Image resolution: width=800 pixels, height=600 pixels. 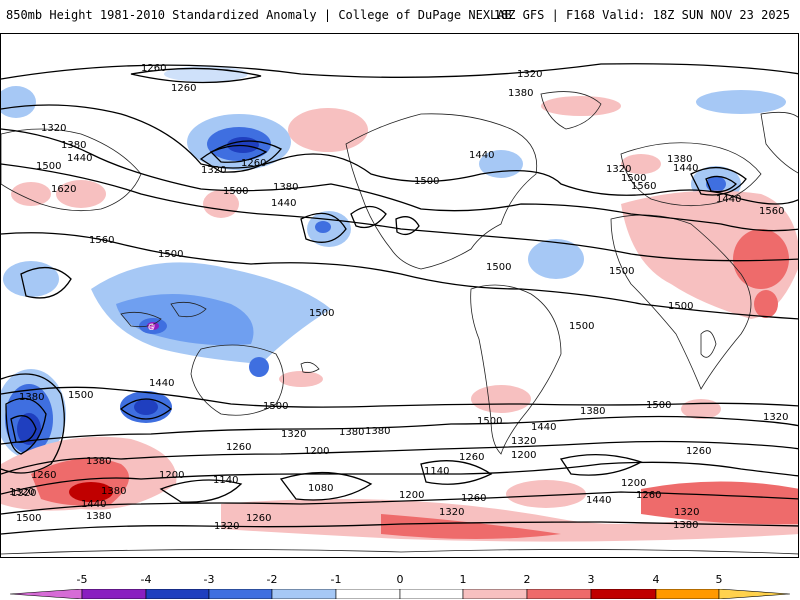 What do you see at coordinates (463, 579) in the screenshot?
I see `legend-tick: 1` at bounding box center [463, 579].